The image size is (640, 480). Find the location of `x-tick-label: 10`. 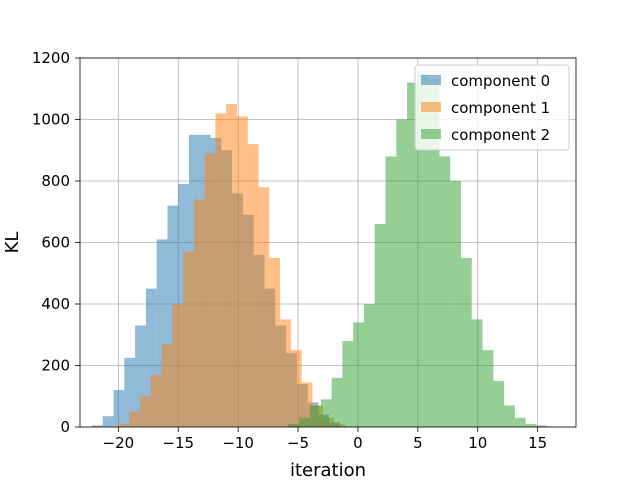

x-tick-label: 10 is located at coordinates (477, 443).